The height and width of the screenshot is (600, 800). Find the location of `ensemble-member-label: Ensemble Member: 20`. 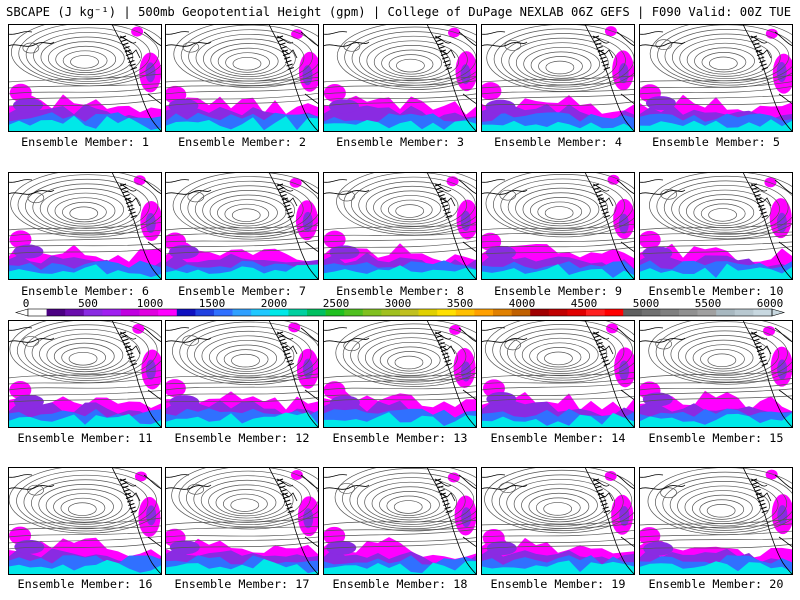

ensemble-member-label: Ensemble Member: 20 is located at coordinates (716, 584).